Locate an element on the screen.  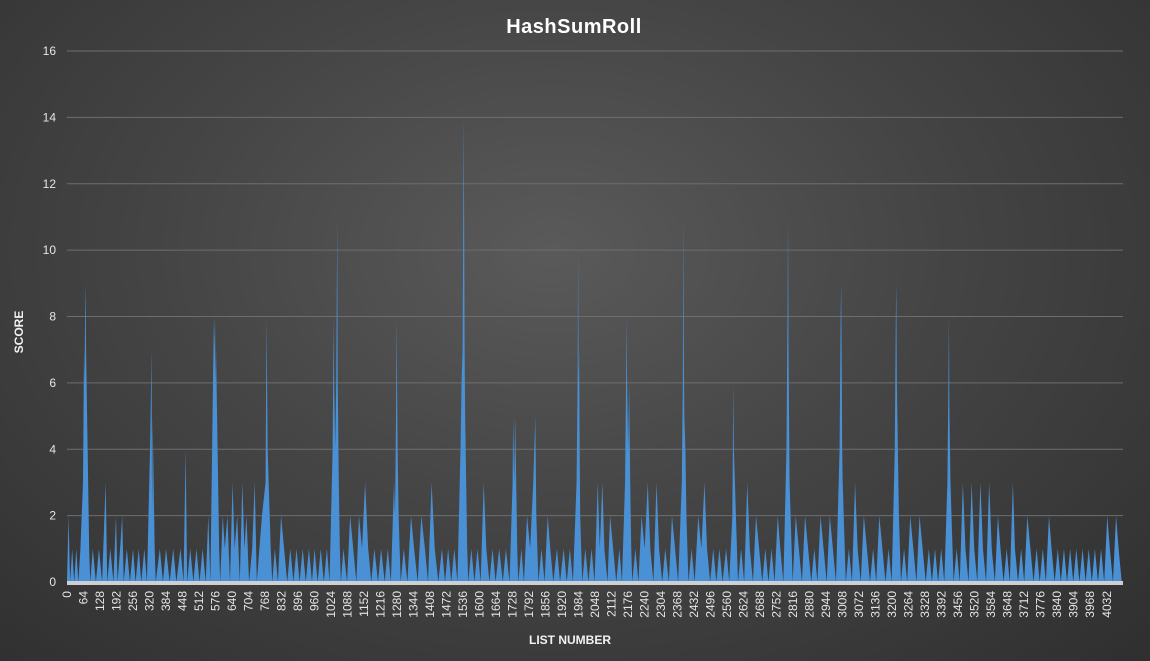
x-tick-label: 1856 is located at coordinates (546, 604).